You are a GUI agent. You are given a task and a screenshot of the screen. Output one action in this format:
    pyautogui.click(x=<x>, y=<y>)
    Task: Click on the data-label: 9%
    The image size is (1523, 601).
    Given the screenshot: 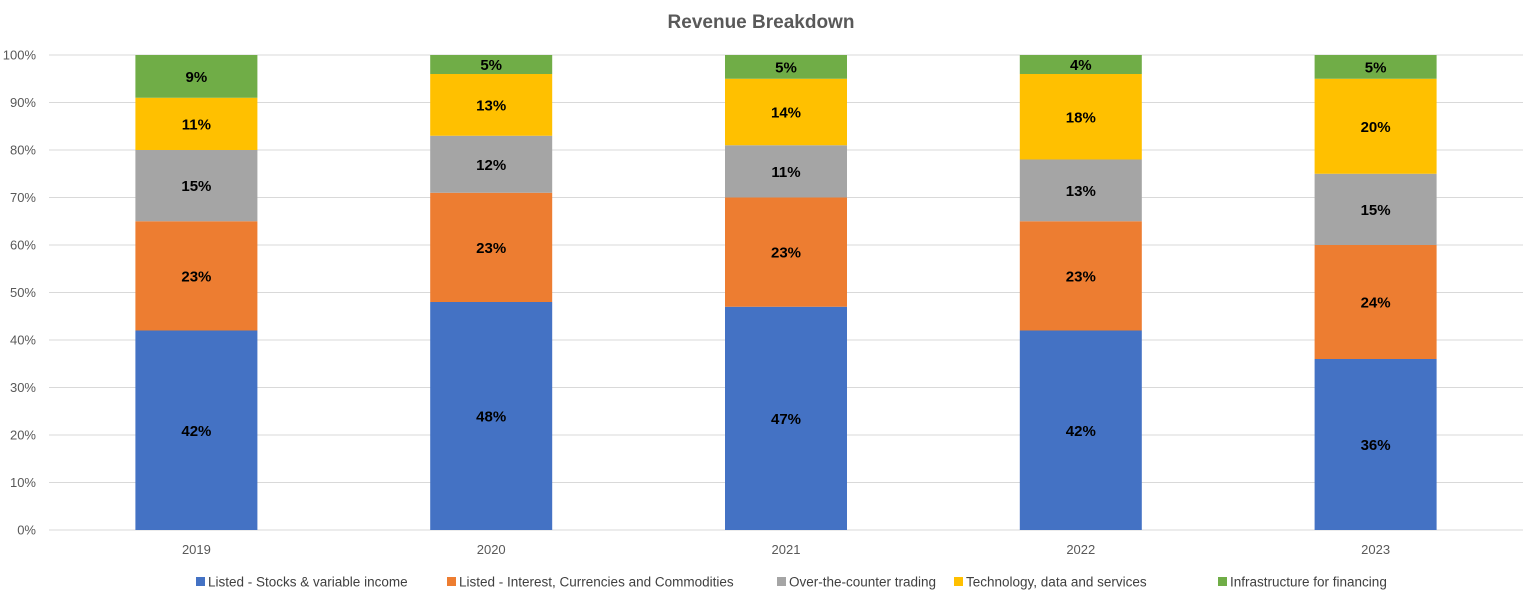 What is the action you would take?
    pyautogui.click(x=197, y=77)
    